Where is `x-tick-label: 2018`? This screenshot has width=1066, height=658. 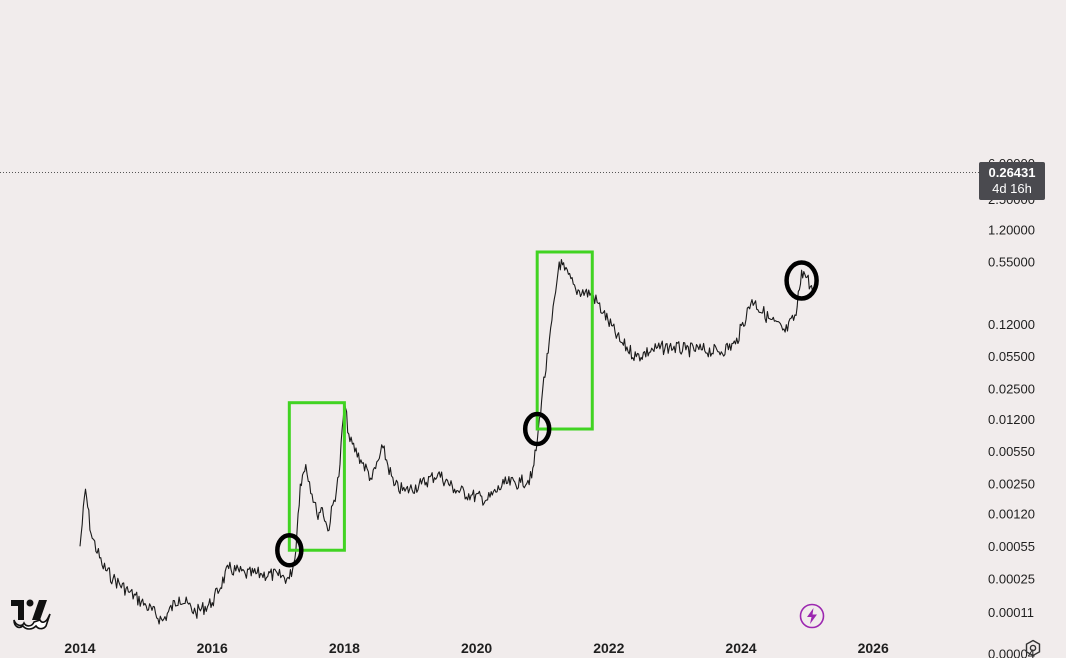 x-tick-label: 2018 is located at coordinates (344, 648).